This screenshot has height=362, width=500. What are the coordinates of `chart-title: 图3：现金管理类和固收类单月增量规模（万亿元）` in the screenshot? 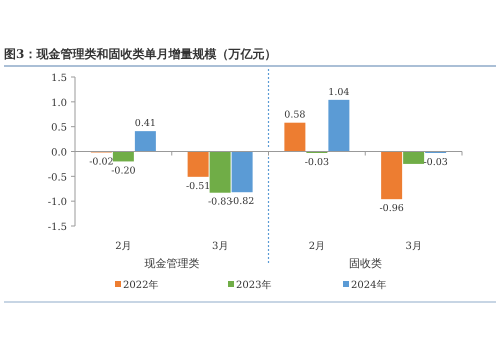 It's located at (140, 54).